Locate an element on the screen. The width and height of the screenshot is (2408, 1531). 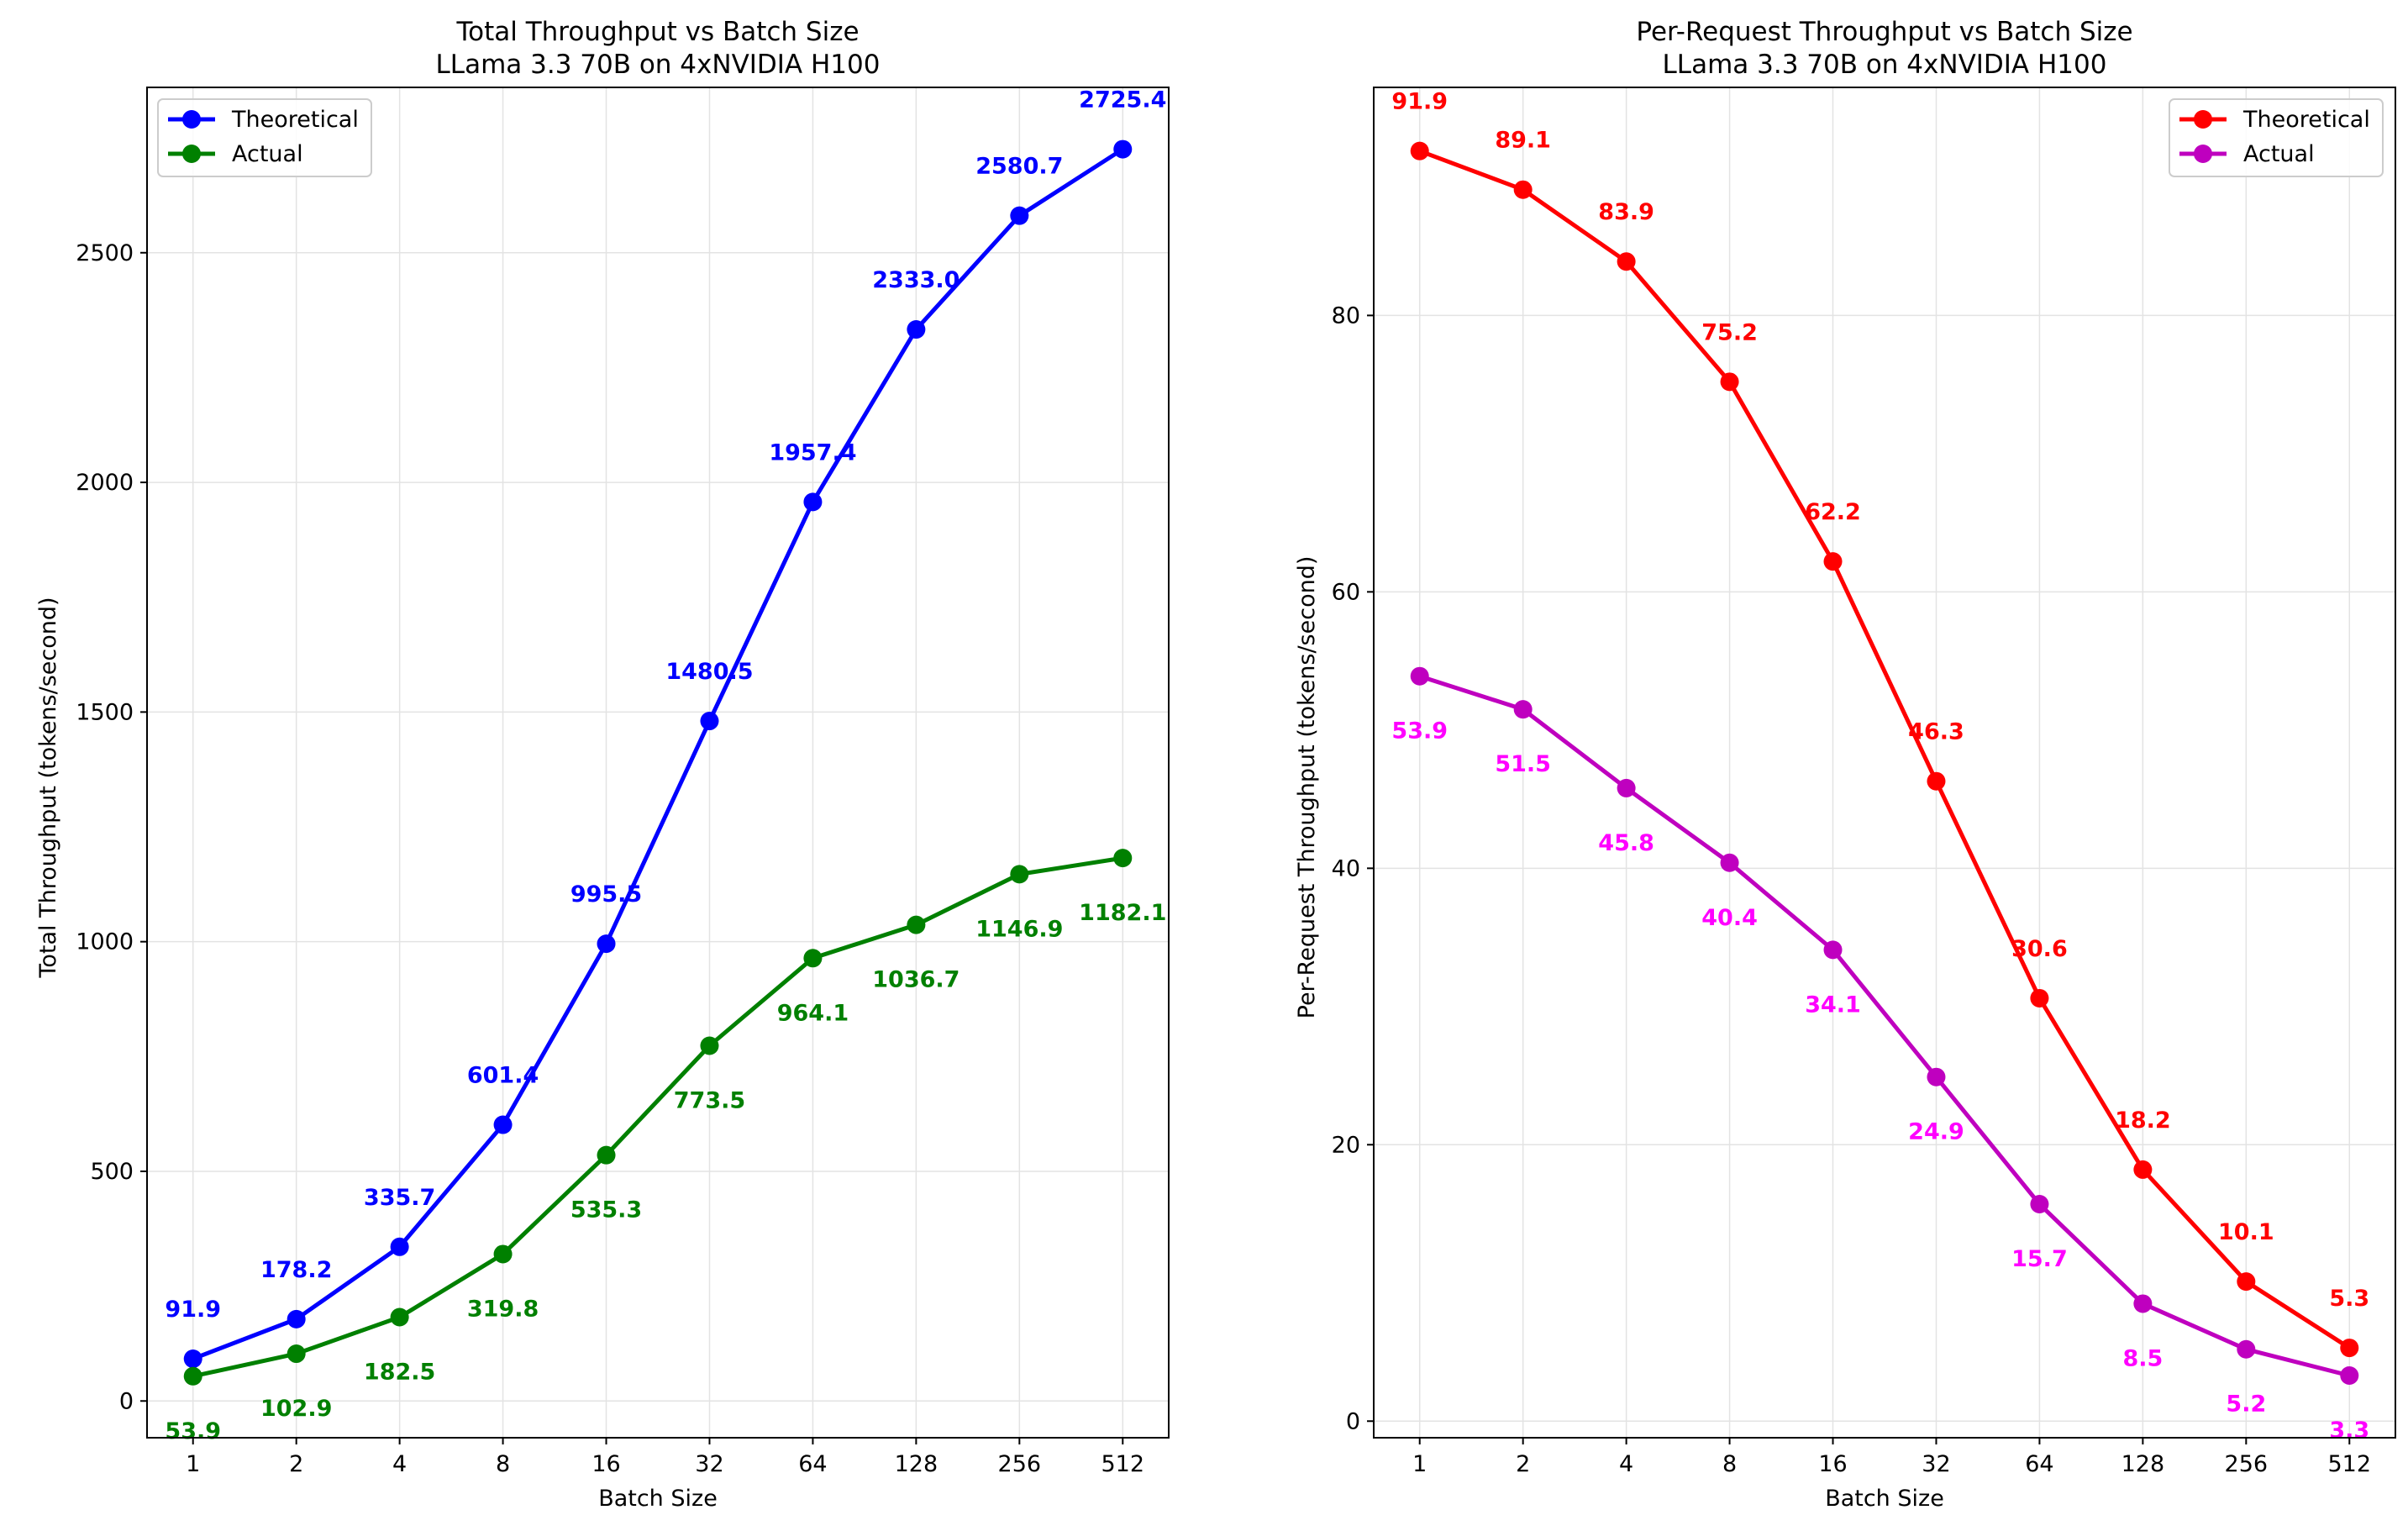
data-label-theoretical: 178.2 is located at coordinates (296, 1270).